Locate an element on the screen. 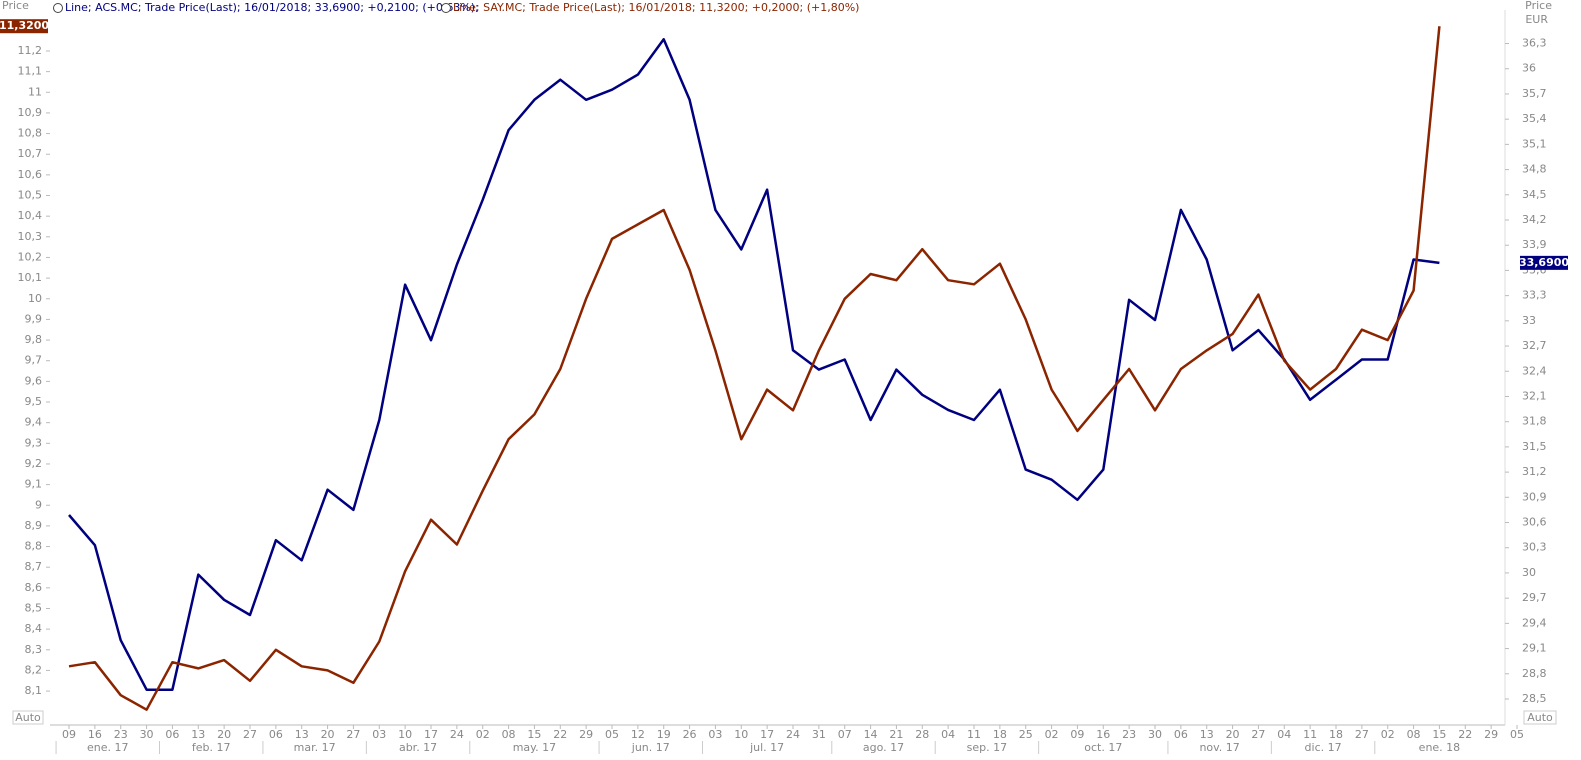 The height and width of the screenshot is (760, 1581). month-label: jun. 17 is located at coordinates (650, 747).